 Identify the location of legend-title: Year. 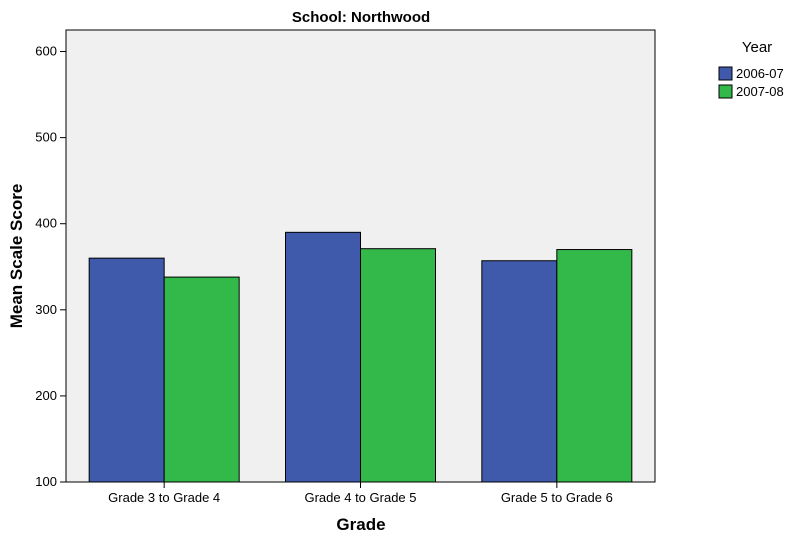
(757, 47).